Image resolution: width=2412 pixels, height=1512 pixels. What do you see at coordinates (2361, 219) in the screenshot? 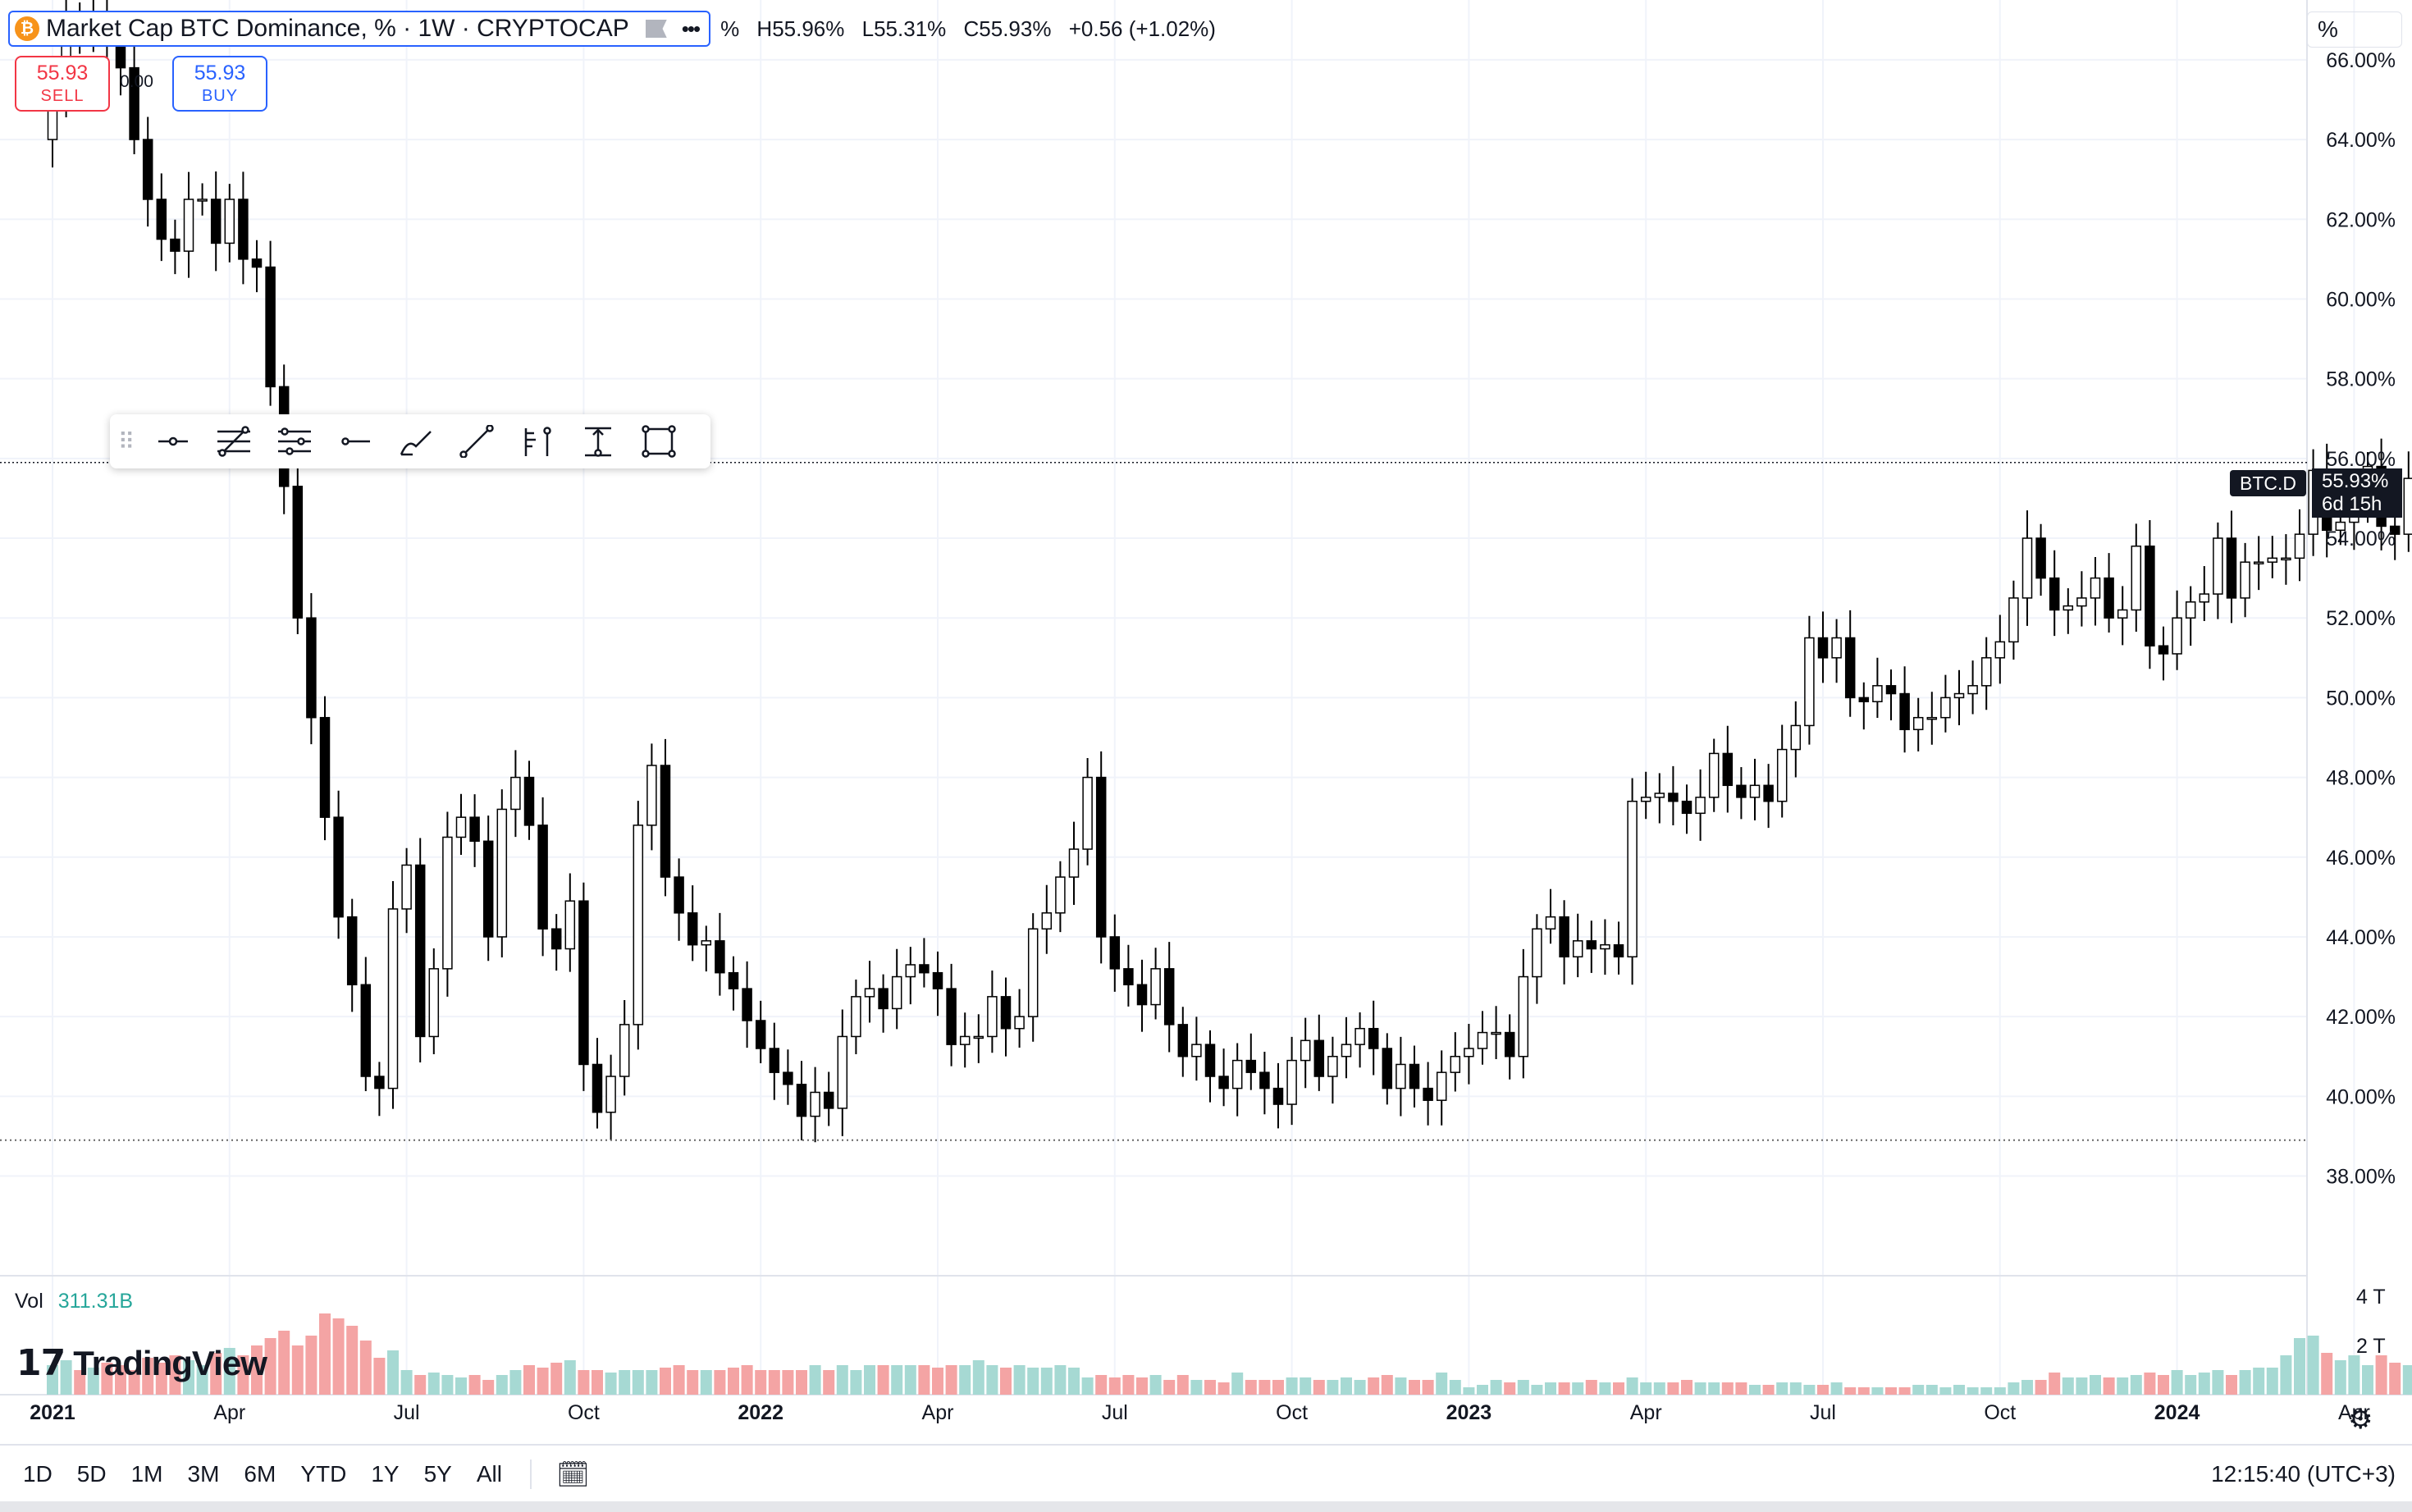
I see `price-tick-label: 62.00%` at bounding box center [2361, 219].